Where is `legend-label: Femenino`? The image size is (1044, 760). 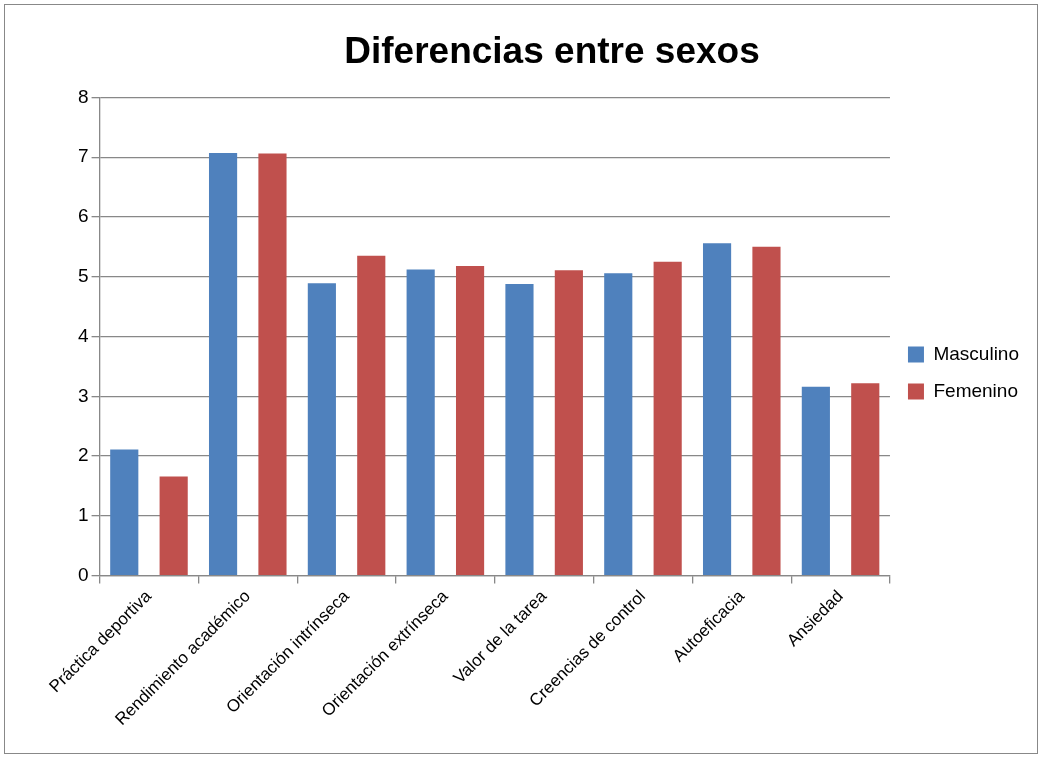
legend-label: Femenino is located at coordinates (975, 390).